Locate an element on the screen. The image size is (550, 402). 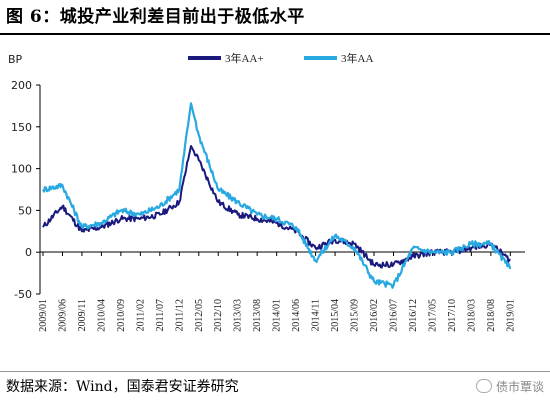
x-tick-label: 2009/11 is located at coordinates (82, 315).